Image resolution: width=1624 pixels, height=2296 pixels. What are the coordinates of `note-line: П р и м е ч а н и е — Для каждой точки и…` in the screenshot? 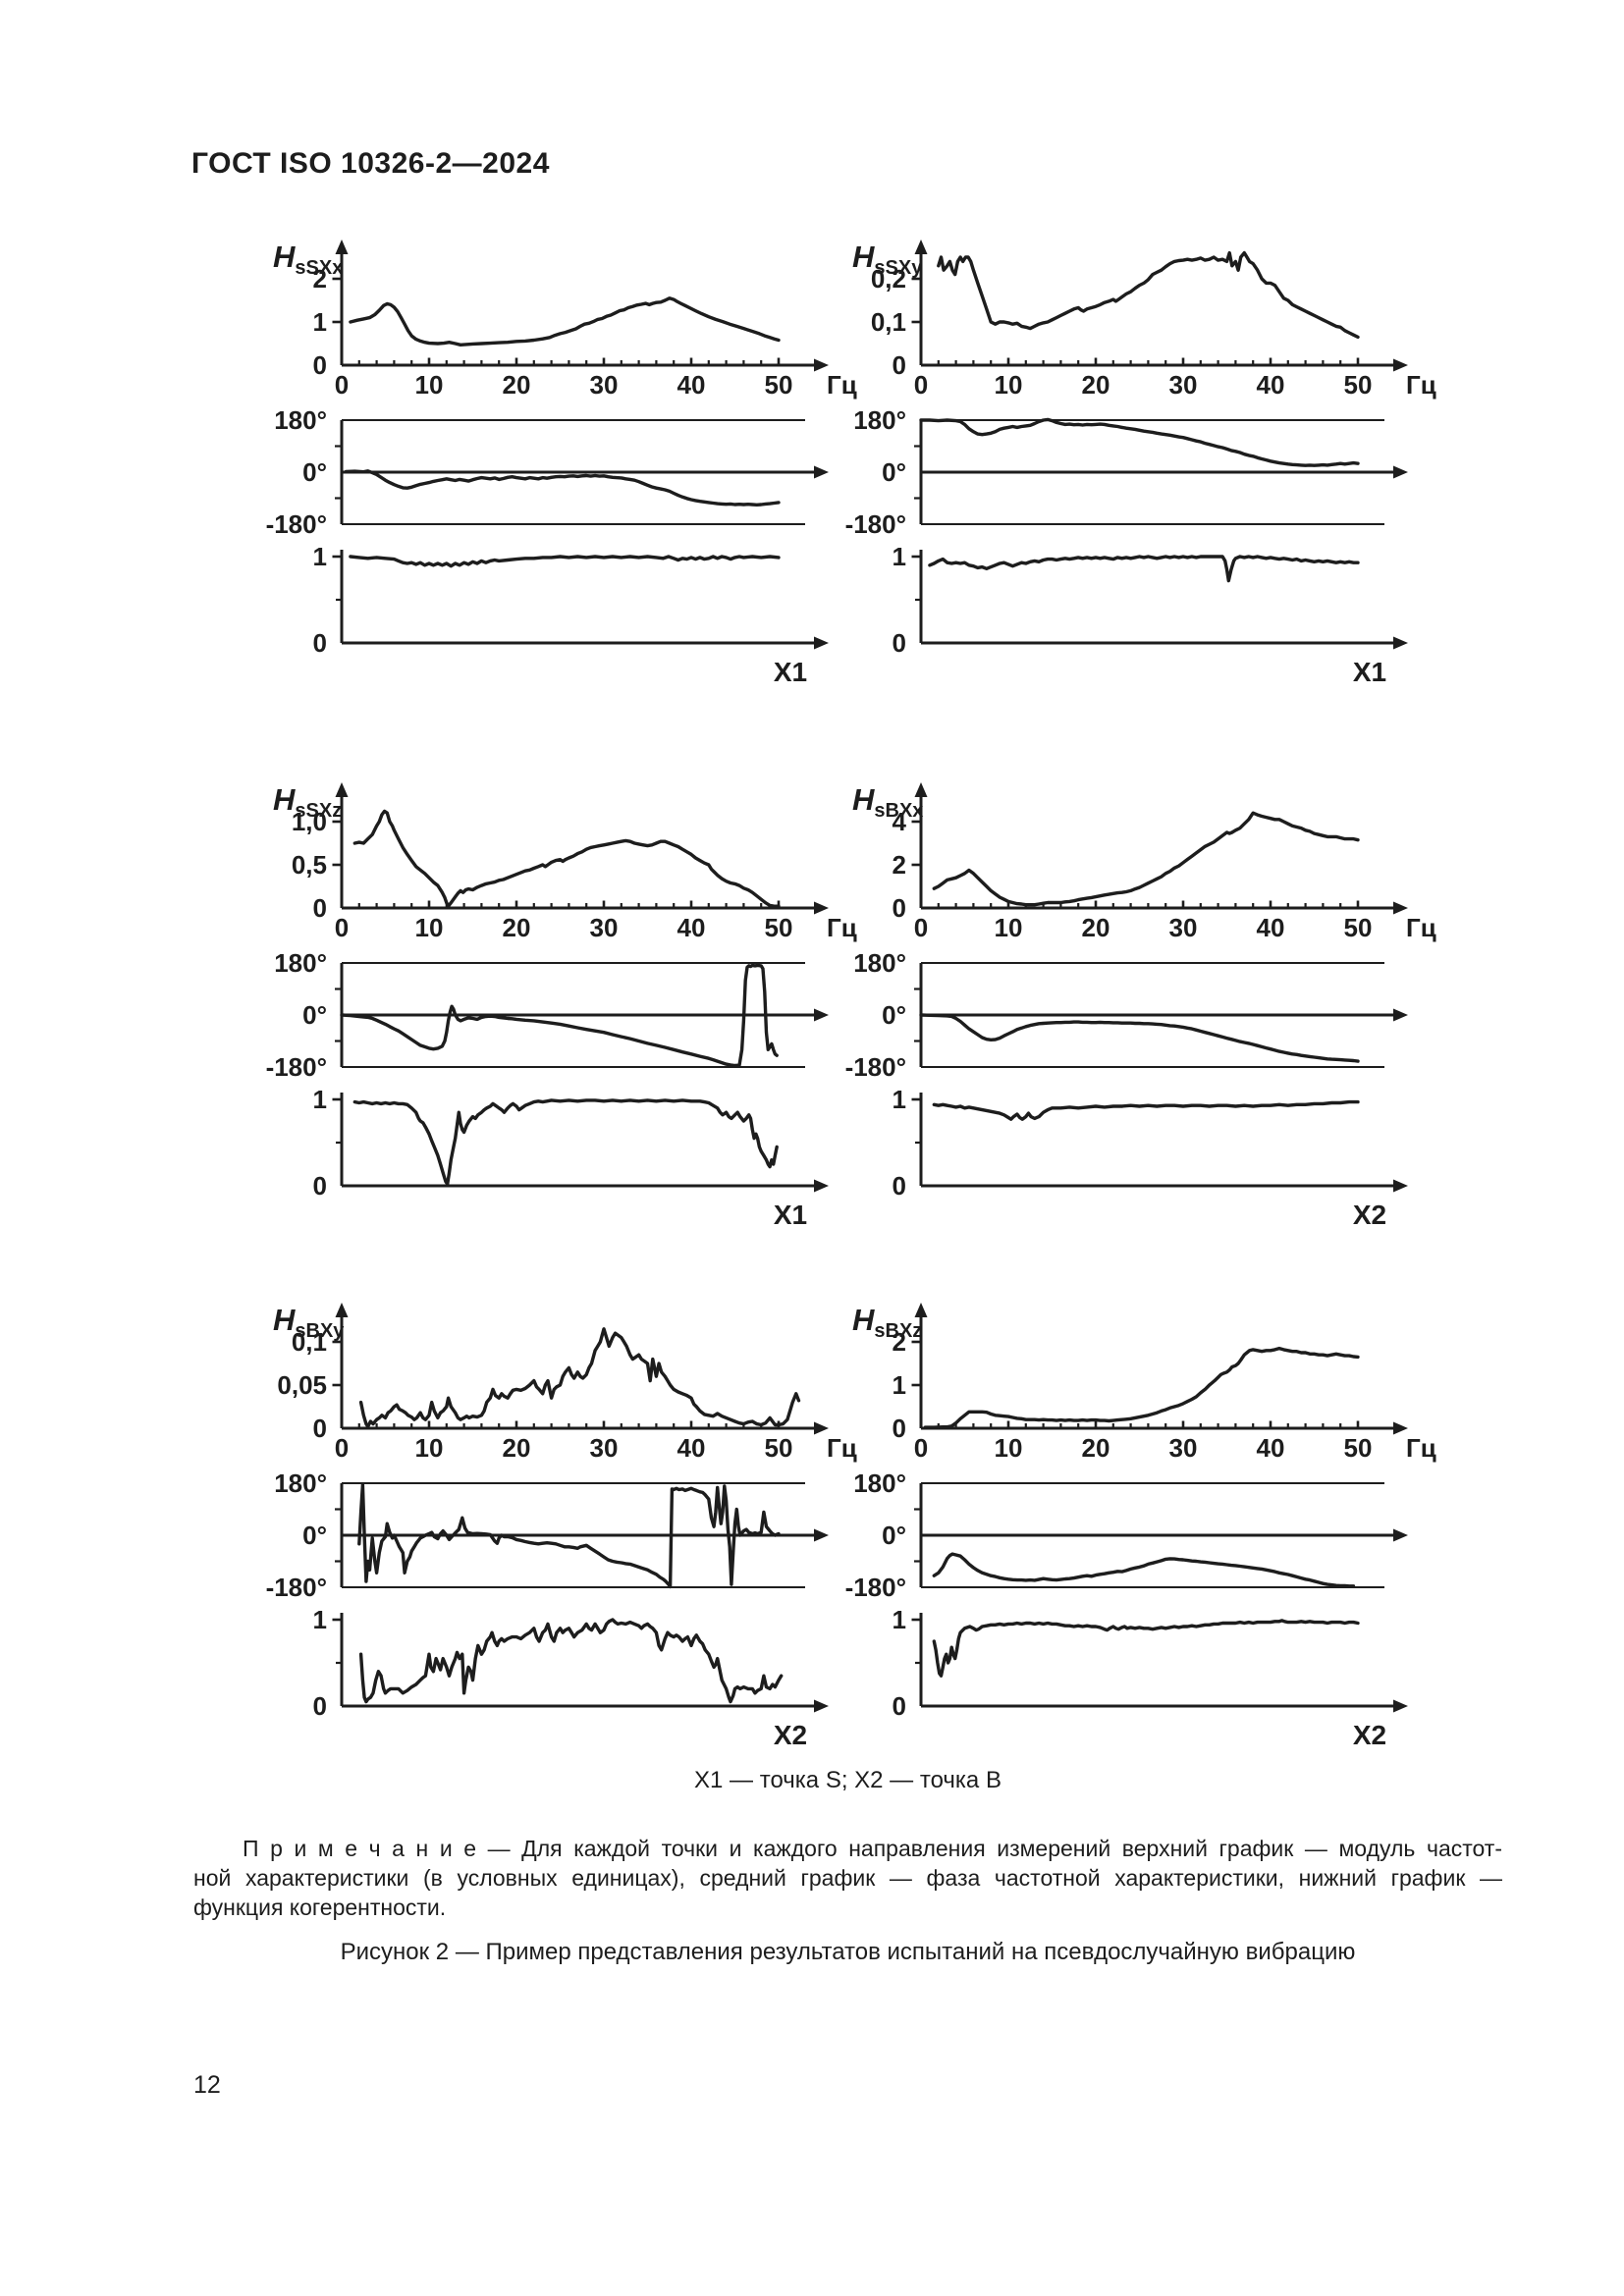 It's located at (872, 1849).